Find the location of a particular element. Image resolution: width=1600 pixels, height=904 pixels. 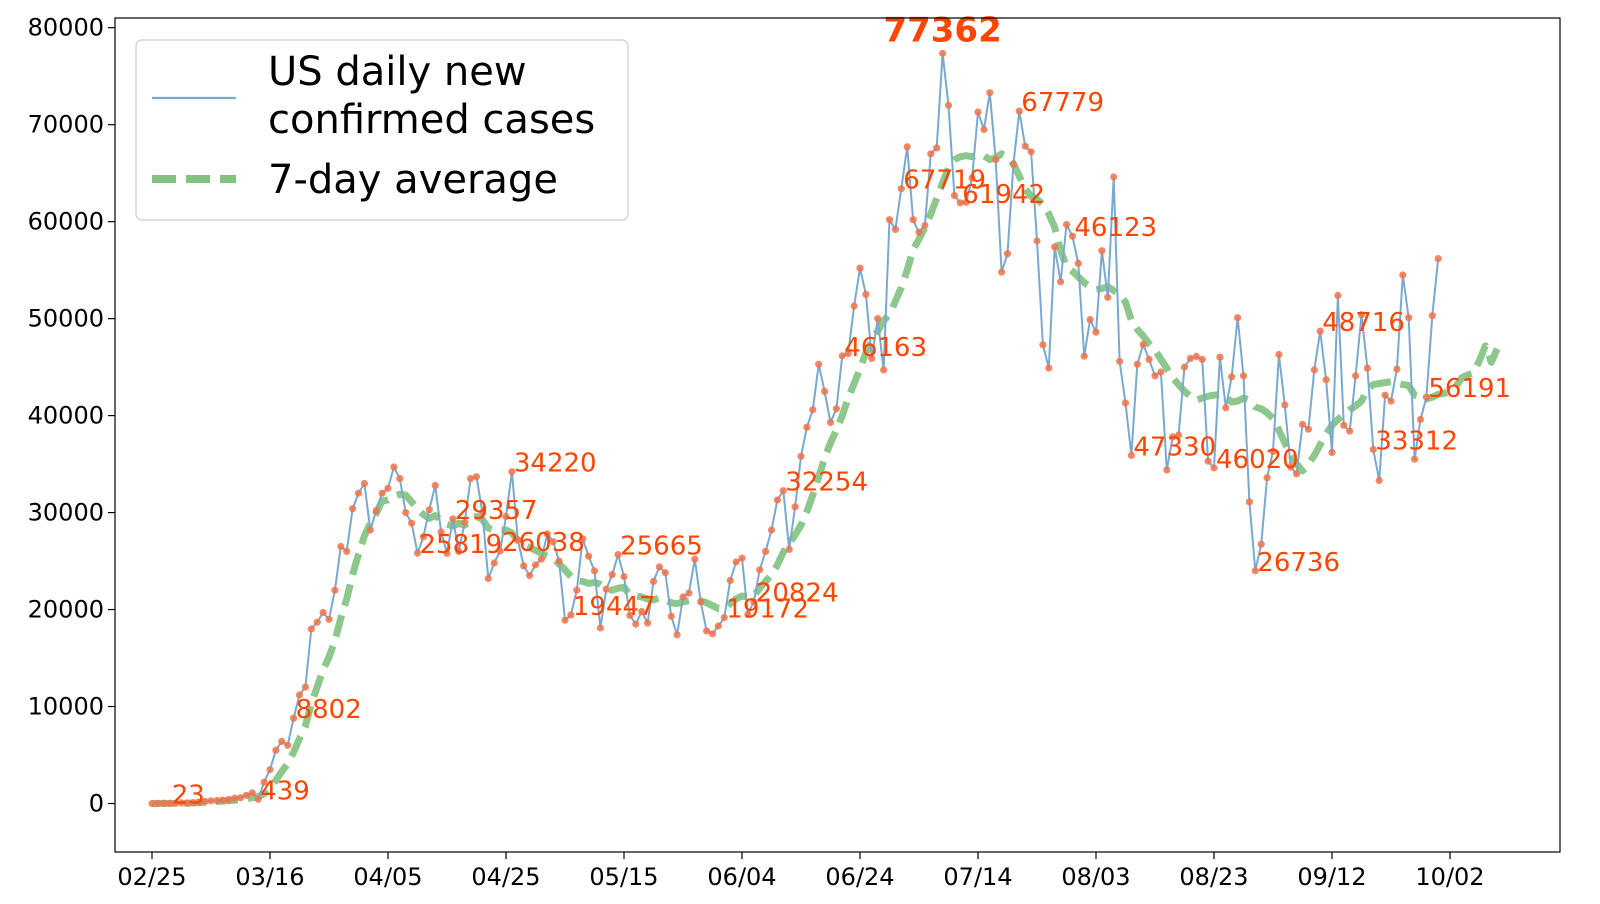

y-tick-label: 70000 is located at coordinates (66, 125).